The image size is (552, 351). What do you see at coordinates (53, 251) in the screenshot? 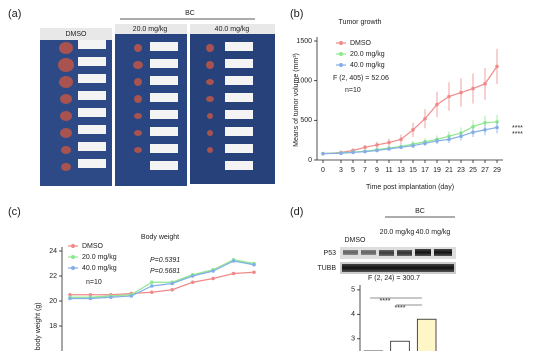
I see `y-tick-label: 24` at bounding box center [53, 251].